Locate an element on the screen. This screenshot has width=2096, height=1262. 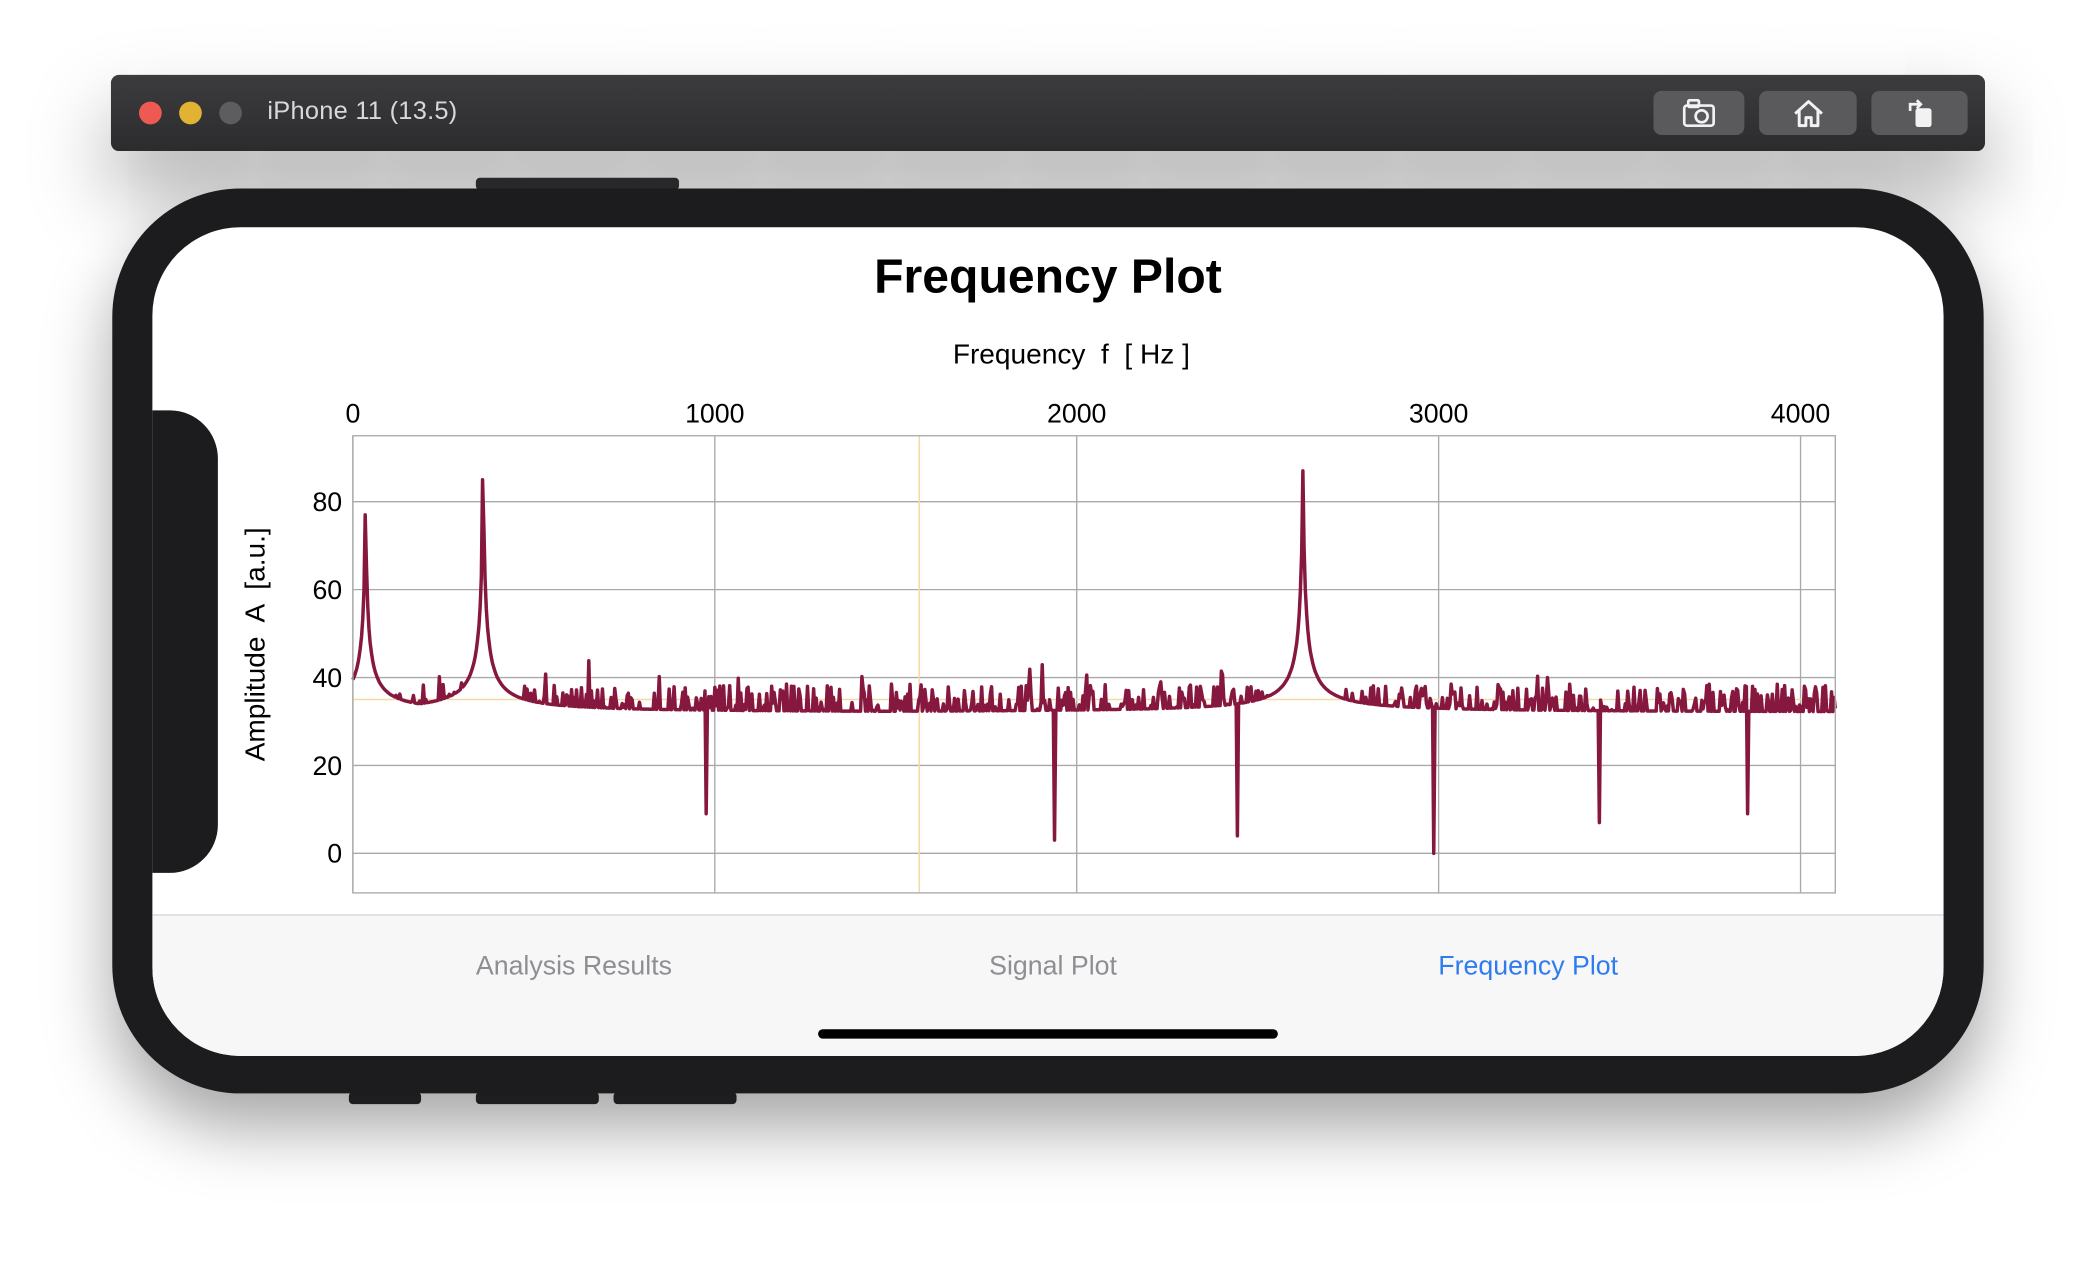
page-title: Frequency Plot is located at coordinates (1048, 276).